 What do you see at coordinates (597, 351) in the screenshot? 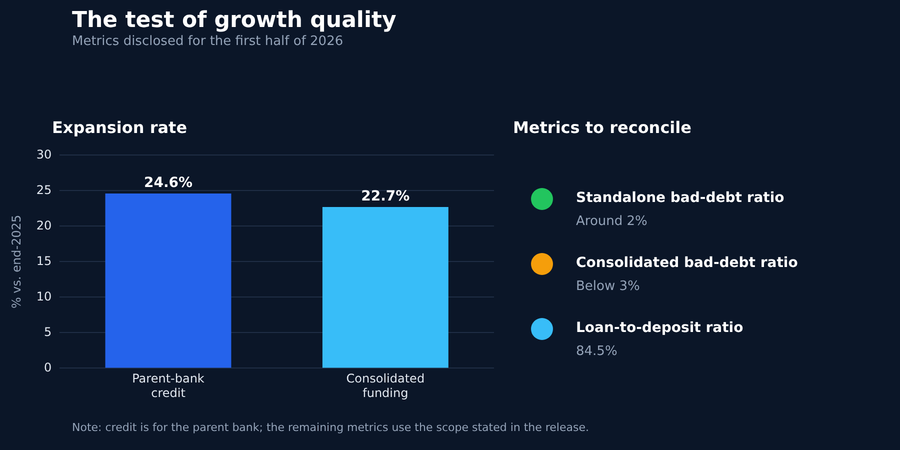
I see `text: 84.5%` at bounding box center [597, 351].